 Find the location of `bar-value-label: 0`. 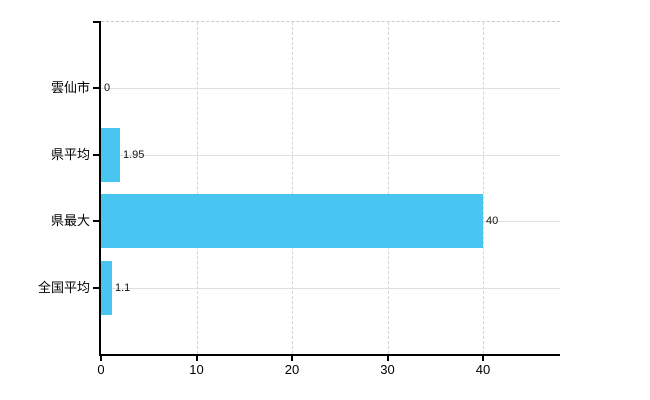

bar-value-label: 0 is located at coordinates (107, 88).